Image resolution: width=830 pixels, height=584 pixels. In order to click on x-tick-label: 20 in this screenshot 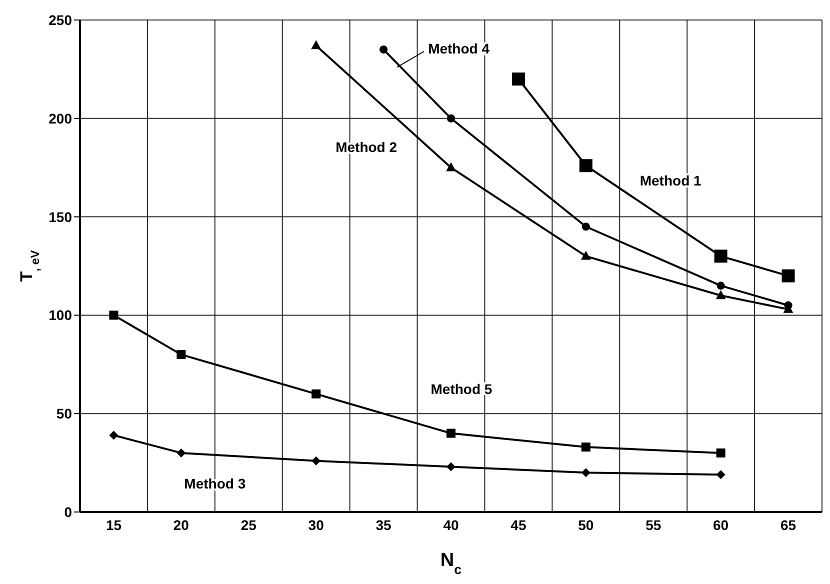, I will do `click(181, 524)`.